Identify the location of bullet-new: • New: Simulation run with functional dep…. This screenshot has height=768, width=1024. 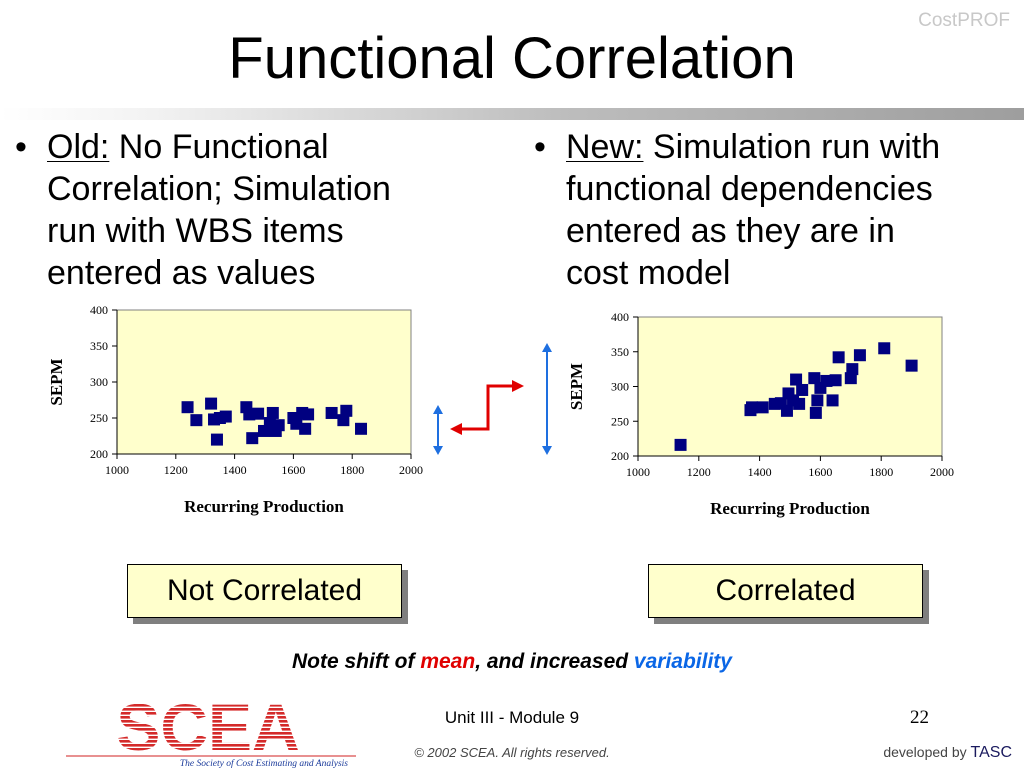
(774, 211).